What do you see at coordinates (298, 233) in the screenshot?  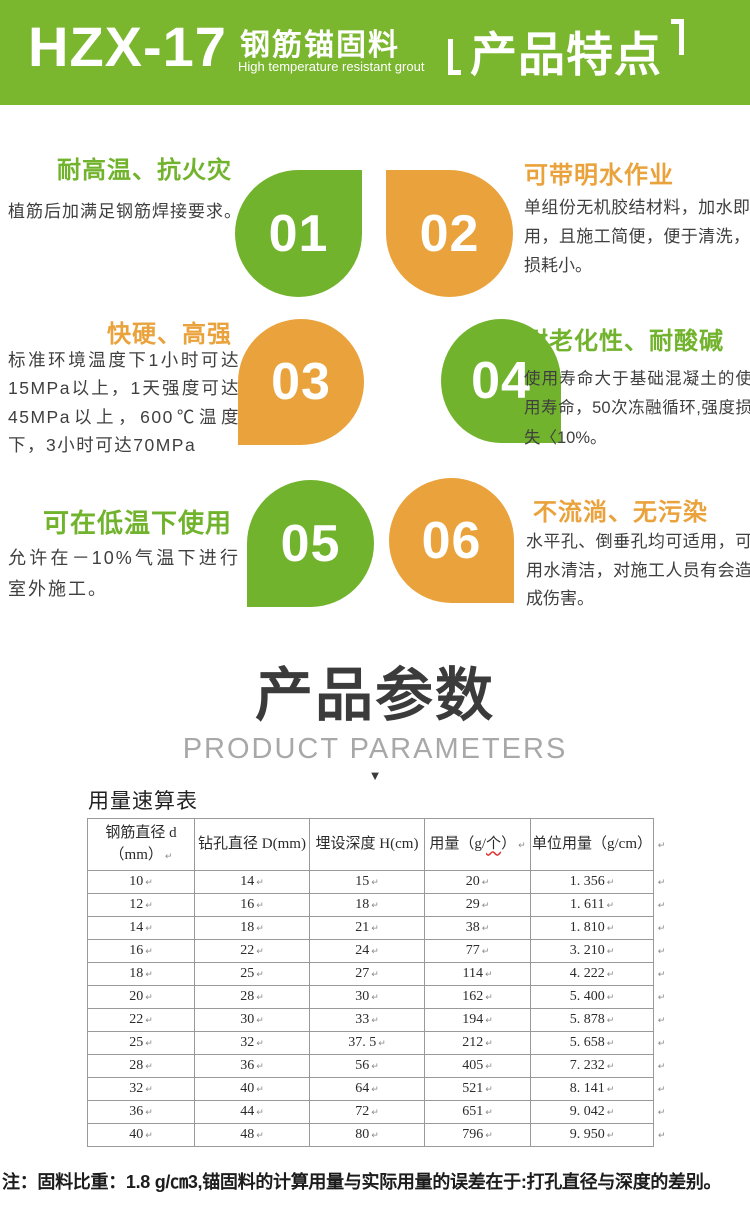 I see `feature-1-badge: 01` at bounding box center [298, 233].